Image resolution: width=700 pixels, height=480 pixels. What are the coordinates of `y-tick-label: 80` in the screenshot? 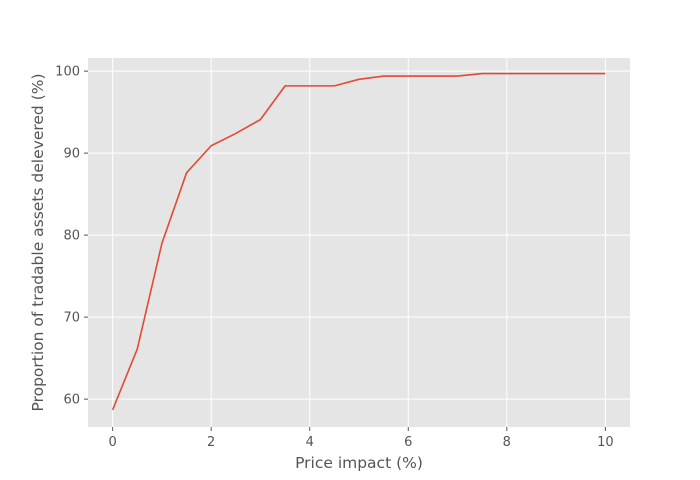 It's located at (71, 236).